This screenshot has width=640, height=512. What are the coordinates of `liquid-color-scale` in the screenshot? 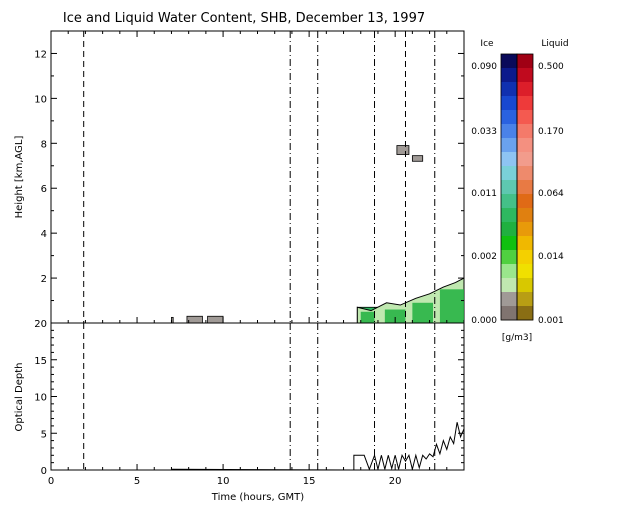 It's located at (525, 187).